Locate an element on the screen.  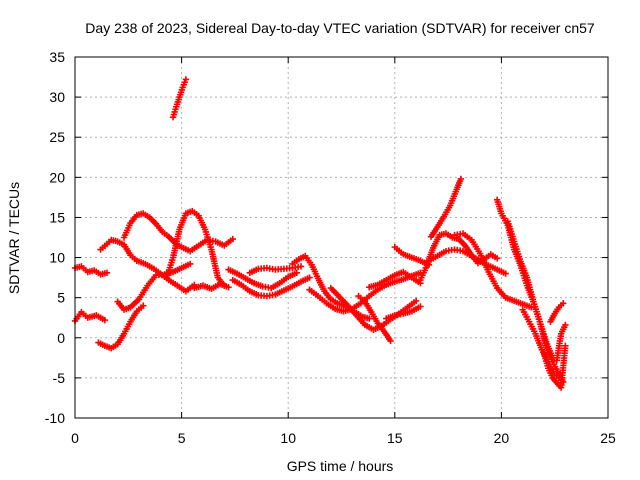
series-trace-h is located at coordinates (179, 98).